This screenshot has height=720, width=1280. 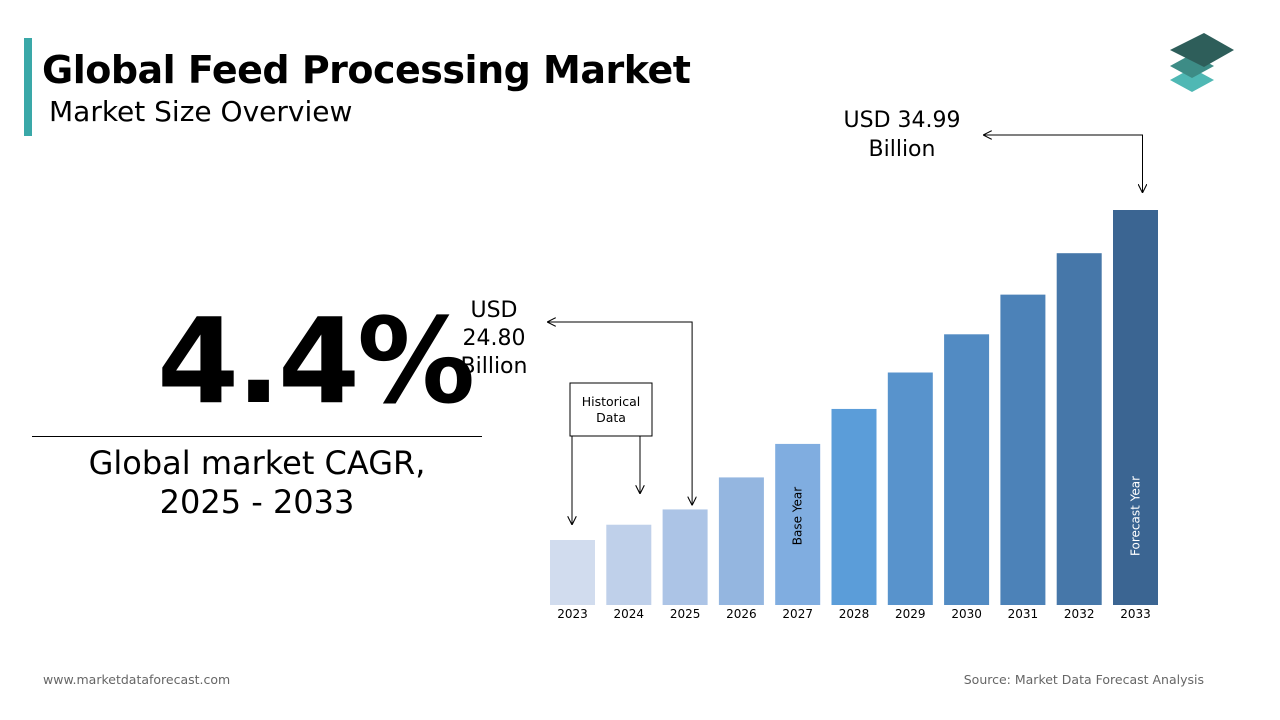 I want to click on bar-inner-label-2027: Base Year, so click(x=798, y=516).